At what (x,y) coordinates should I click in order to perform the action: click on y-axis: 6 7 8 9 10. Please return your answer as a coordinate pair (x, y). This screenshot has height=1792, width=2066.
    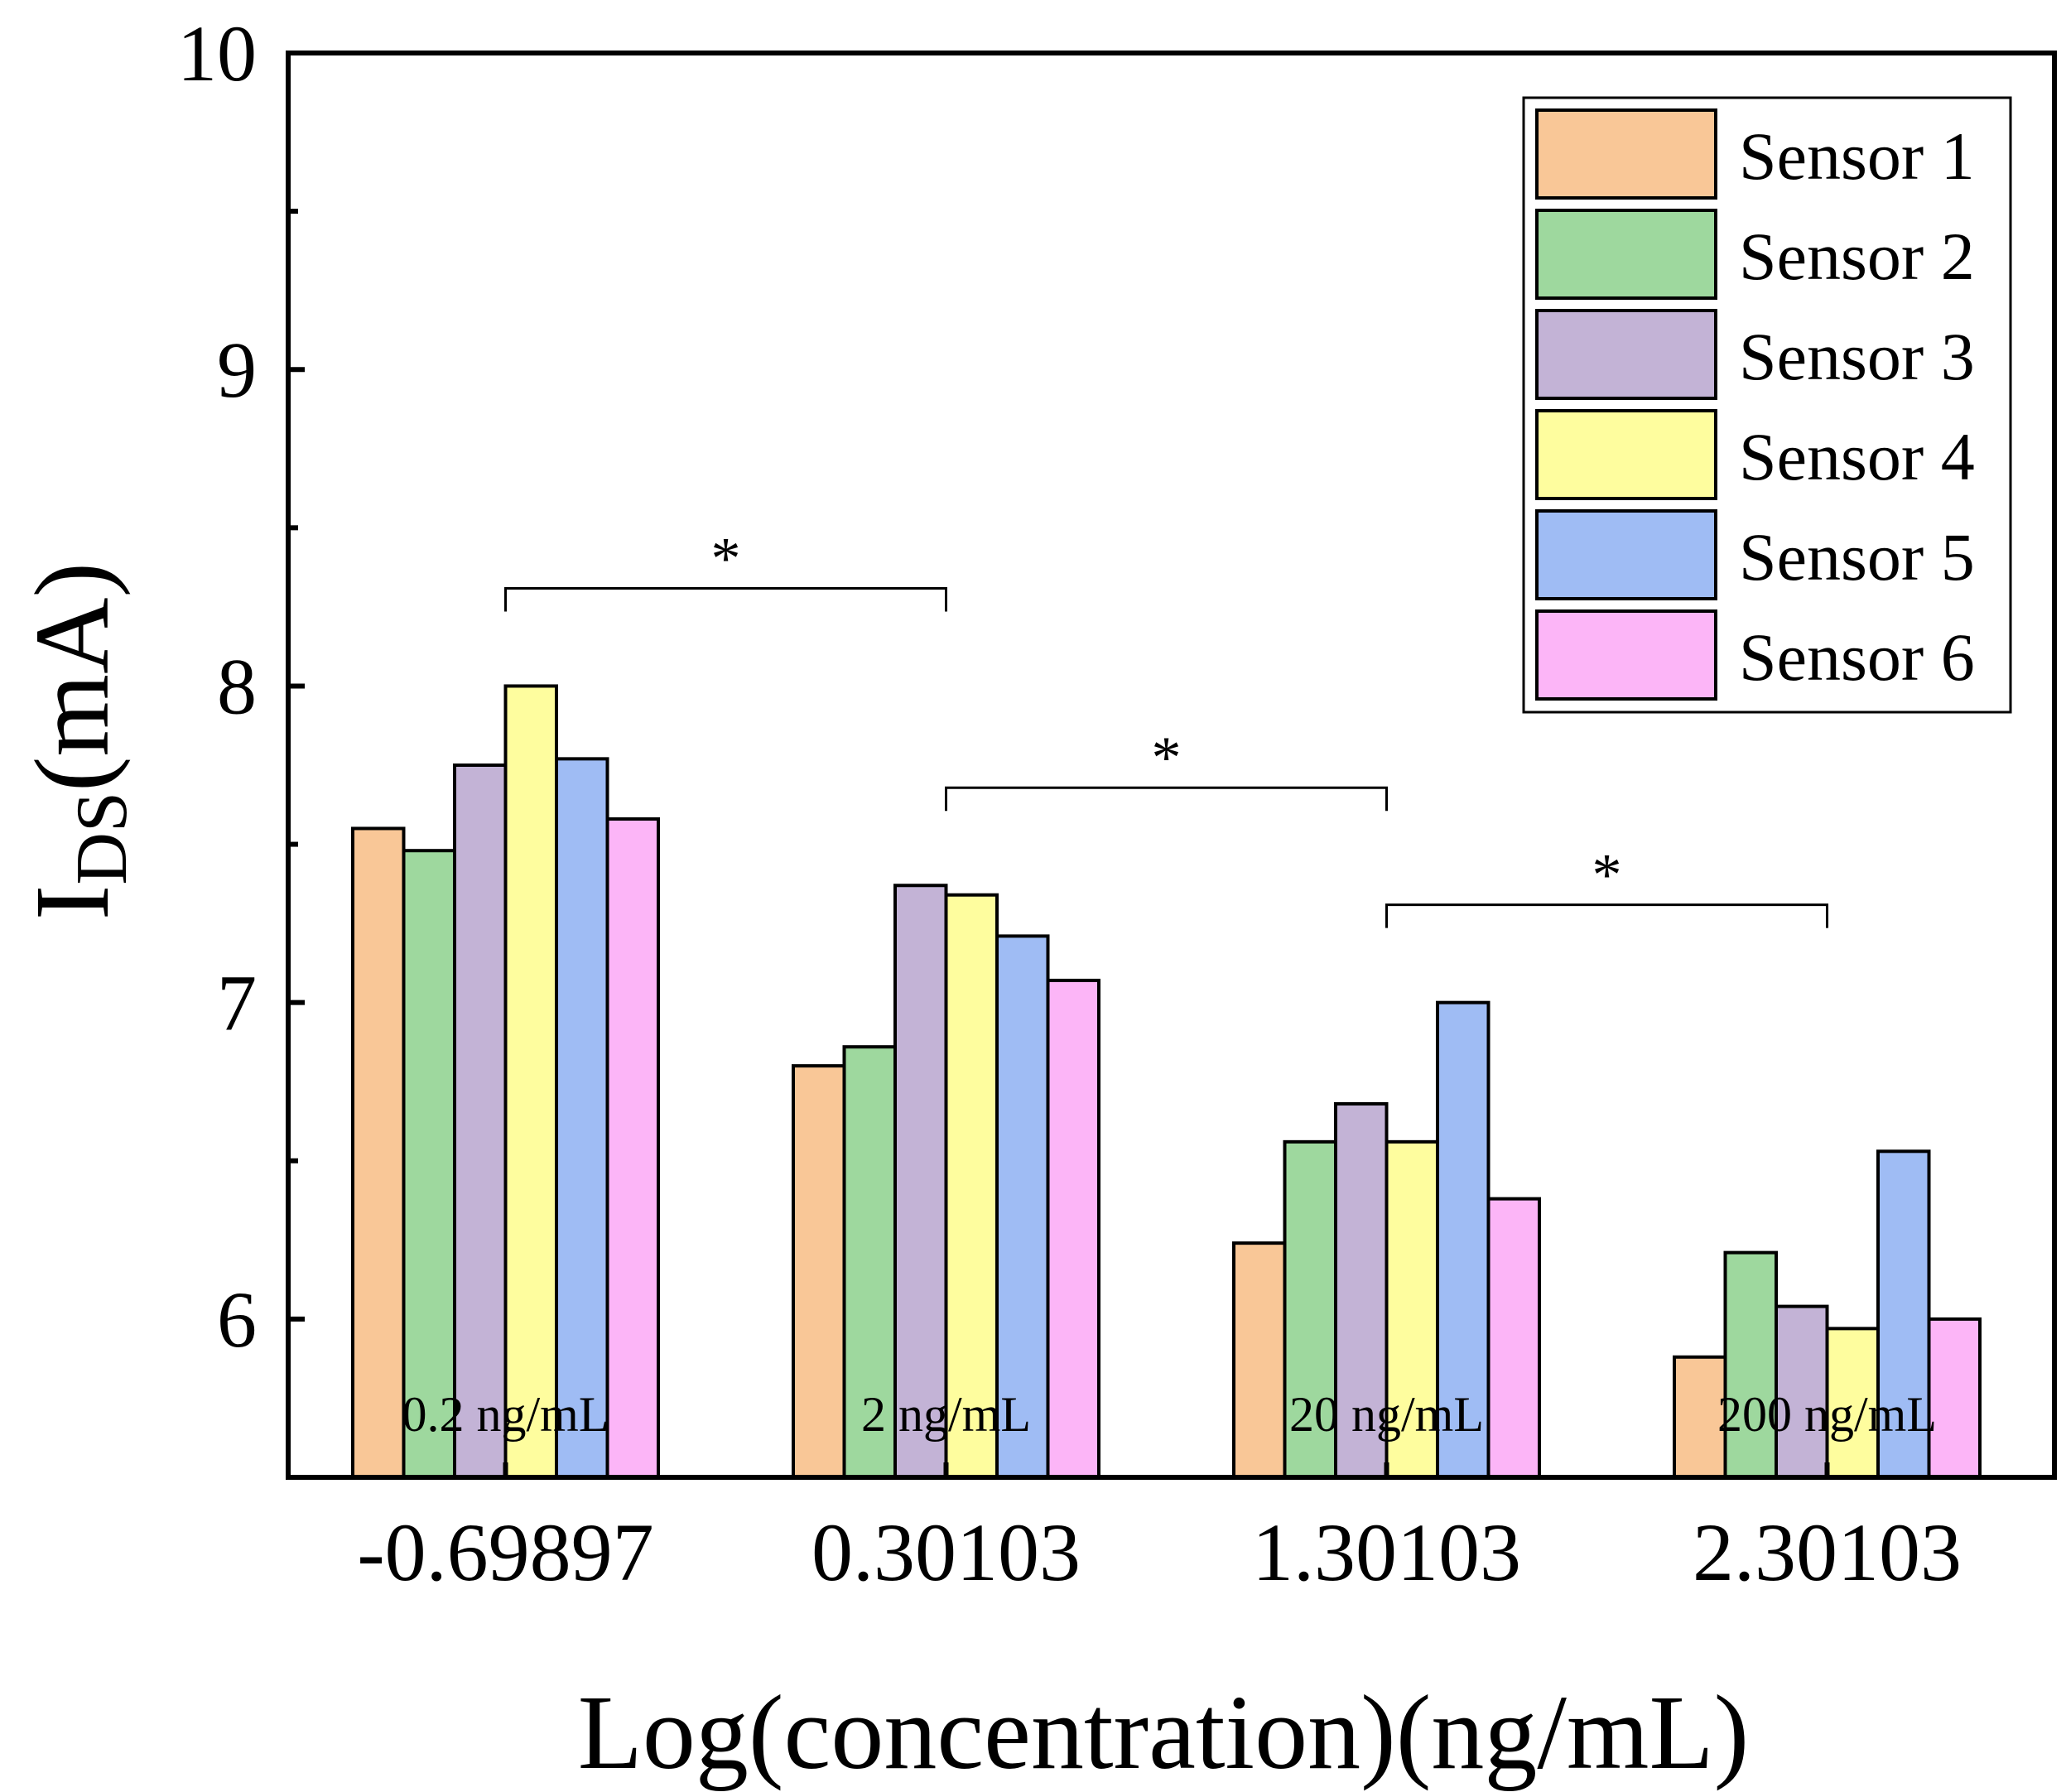
    Looking at the image, I should click on (241, 687).